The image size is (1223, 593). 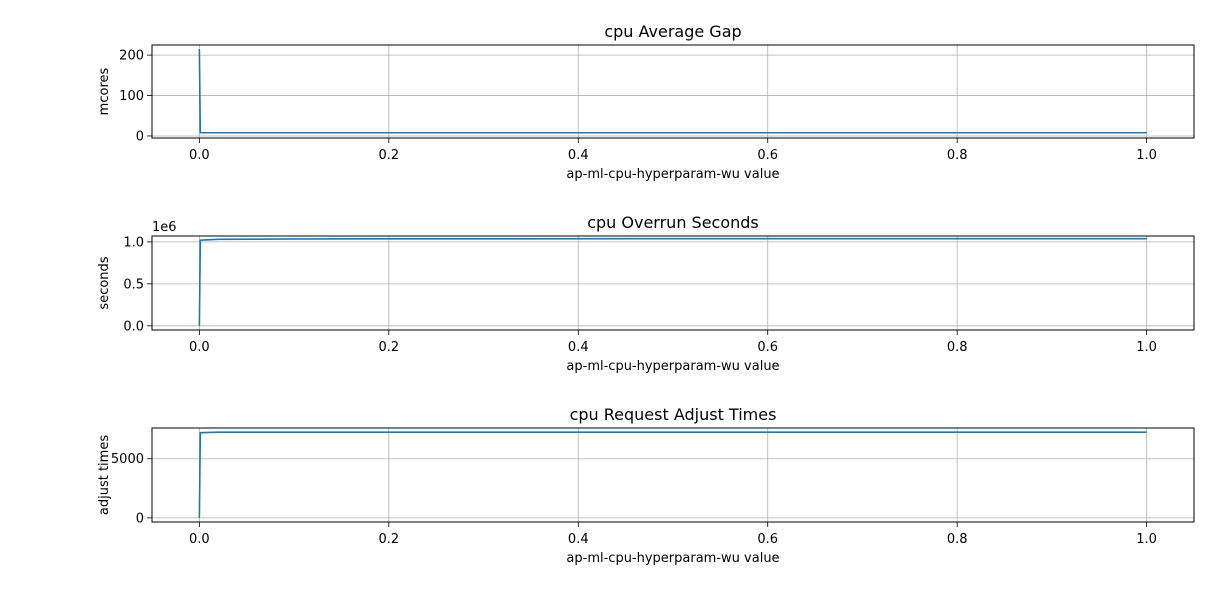 I want to click on y-axis-label: adjust times, so click(x=104, y=475).